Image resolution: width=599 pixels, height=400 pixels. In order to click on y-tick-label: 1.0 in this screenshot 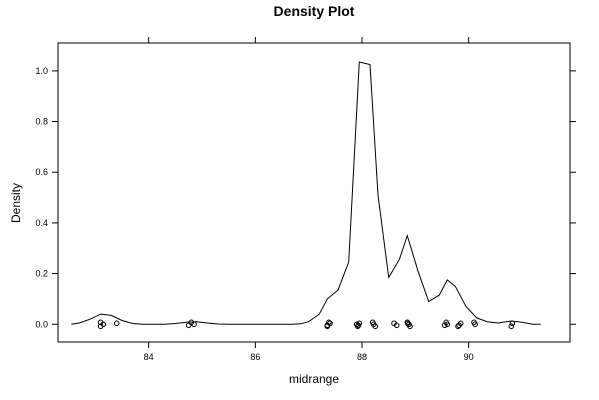, I will do `click(41, 71)`.